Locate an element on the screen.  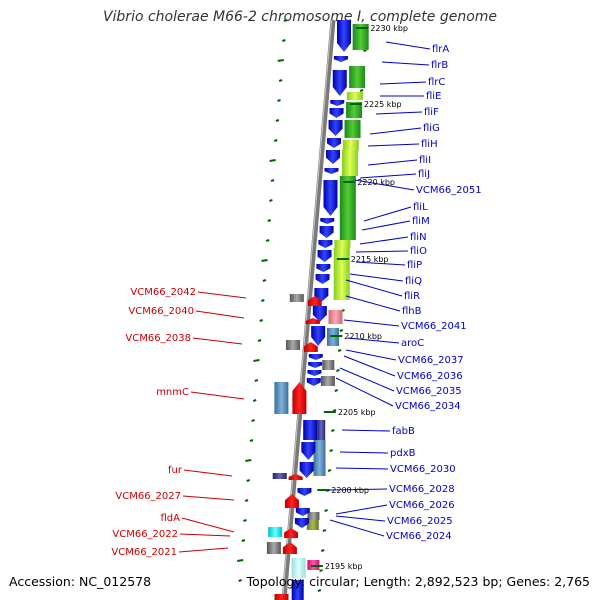
gene-track-inner is located at coordinates (321, 310).